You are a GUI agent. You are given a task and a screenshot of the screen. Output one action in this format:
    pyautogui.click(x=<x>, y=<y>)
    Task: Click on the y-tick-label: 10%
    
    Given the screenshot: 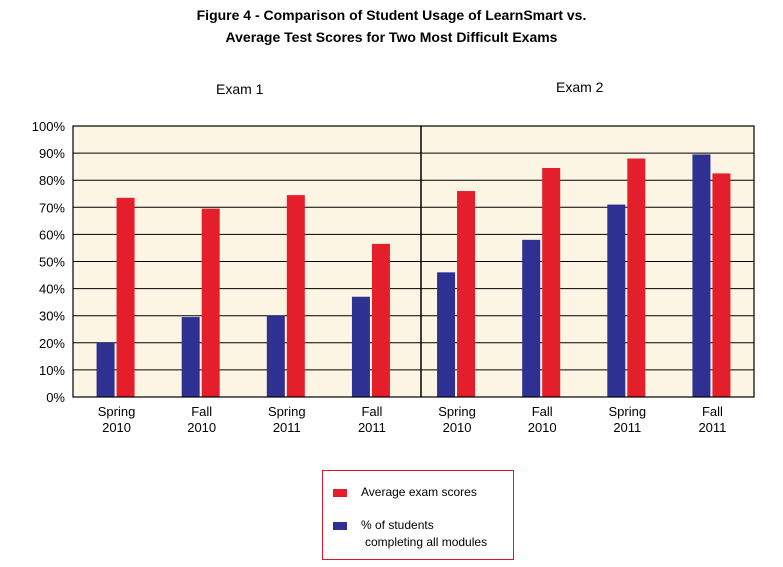 What is the action you would take?
    pyautogui.click(x=52, y=370)
    